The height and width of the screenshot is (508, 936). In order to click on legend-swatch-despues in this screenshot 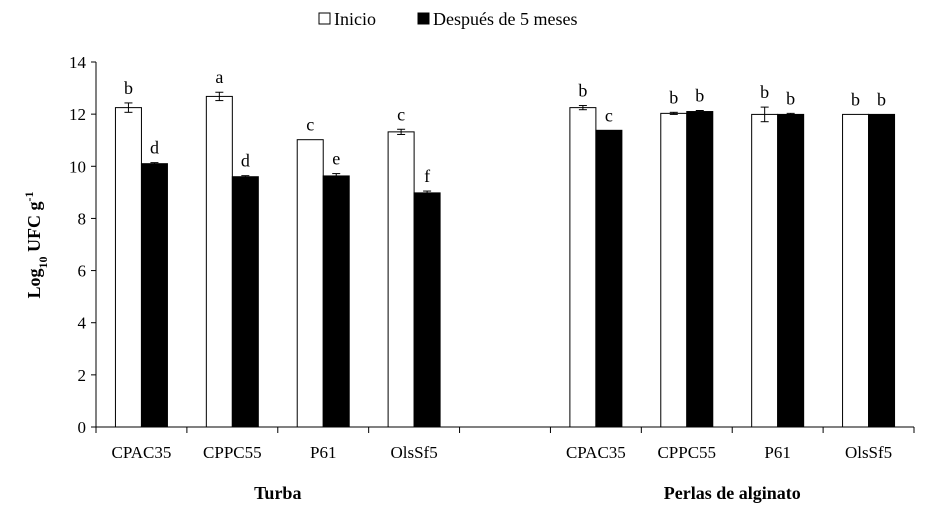, I will do `click(423, 18)`.